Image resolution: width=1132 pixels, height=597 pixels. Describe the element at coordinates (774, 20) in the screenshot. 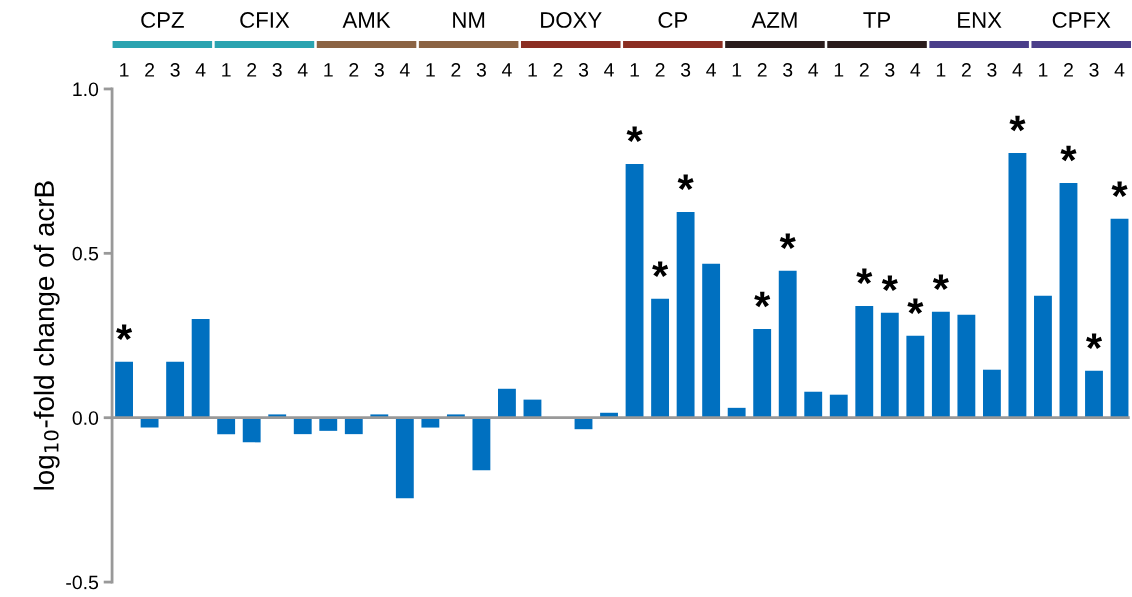

I see `text: AZM` at that location.